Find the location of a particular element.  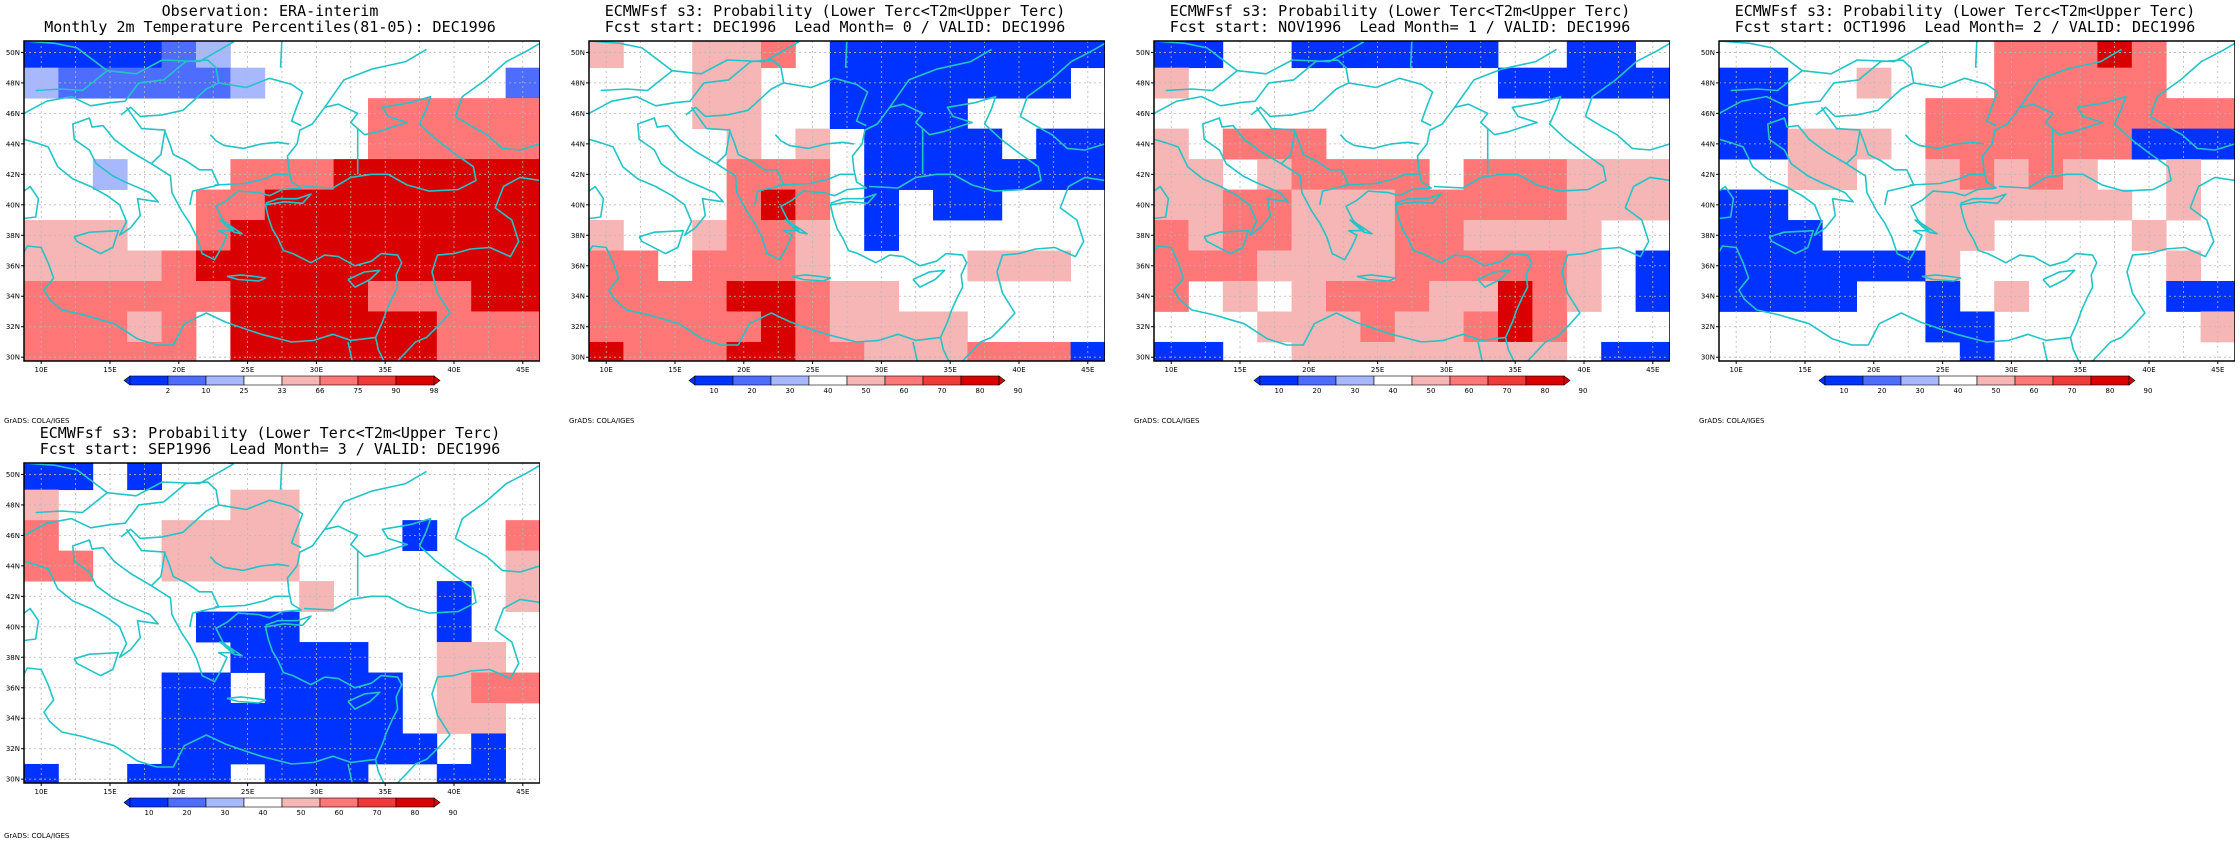

colorbar-label: 75 is located at coordinates (358, 391).